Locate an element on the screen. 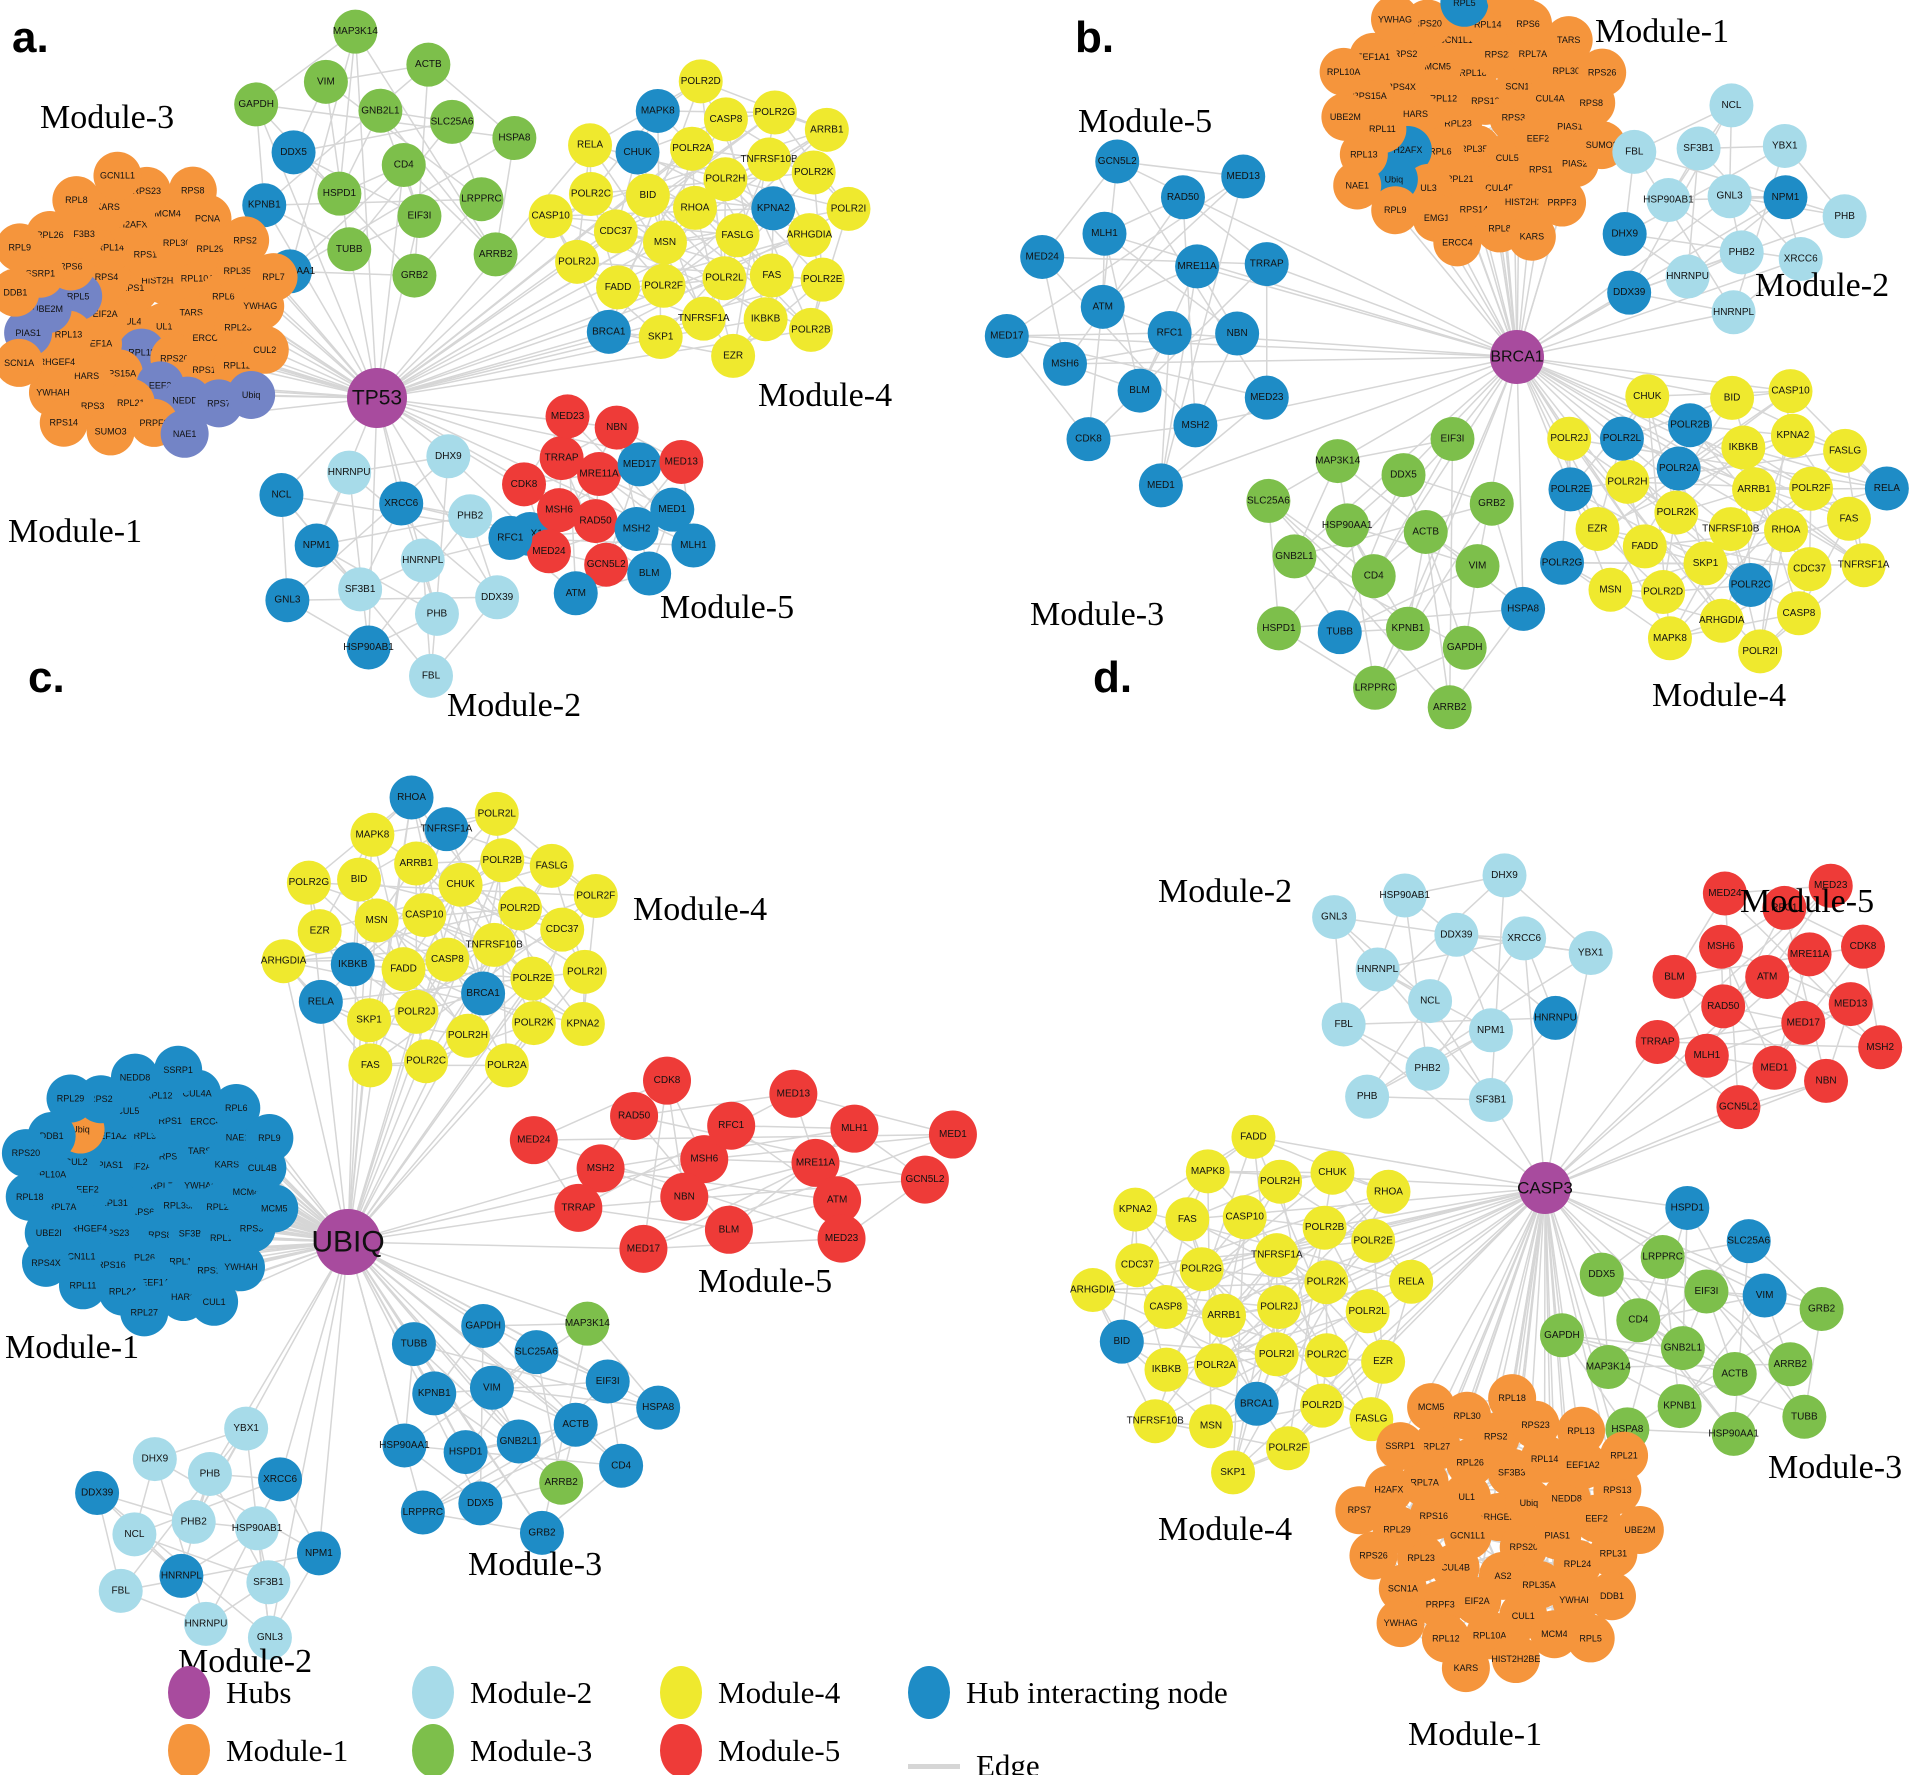 This screenshot has width=1923, height=1775. node-POLR2H: POLR2H is located at coordinates (725, 179).